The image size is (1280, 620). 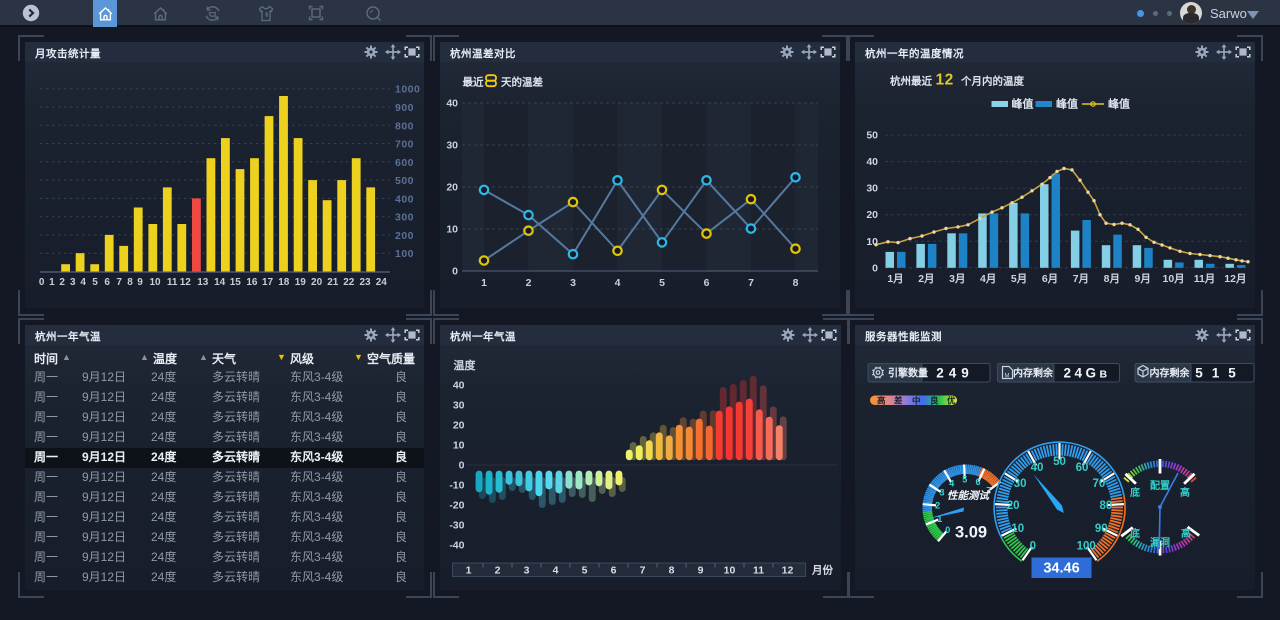 What do you see at coordinates (456, 526) in the screenshot?
I see `svg-text: -30` at bounding box center [456, 526].